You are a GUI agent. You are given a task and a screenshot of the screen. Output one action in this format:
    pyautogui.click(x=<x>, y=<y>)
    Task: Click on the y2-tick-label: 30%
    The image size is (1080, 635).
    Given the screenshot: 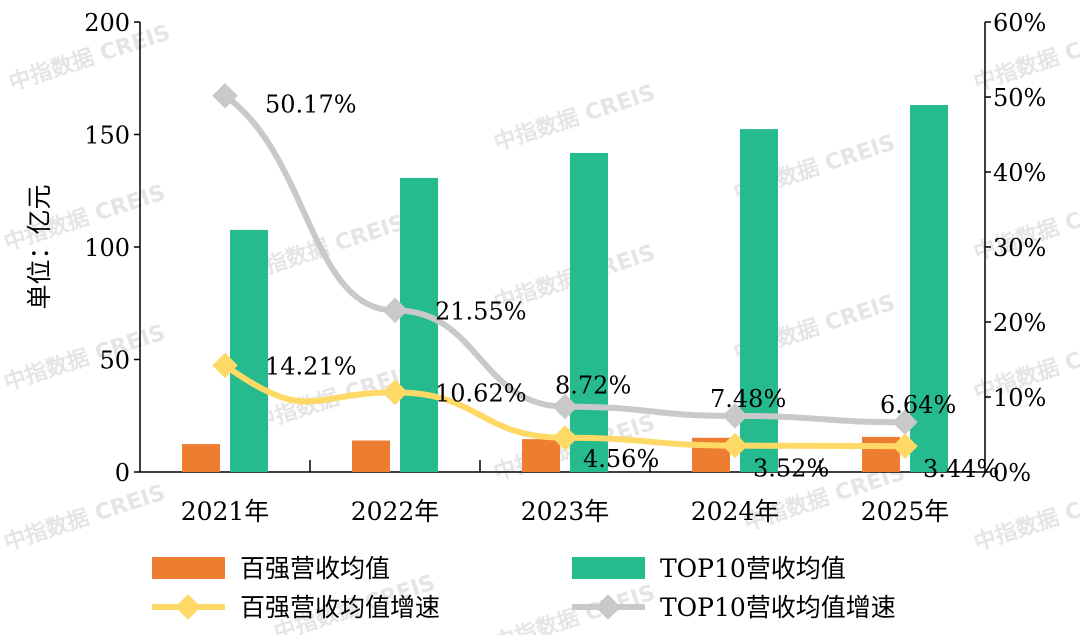 What is the action you would take?
    pyautogui.click(x=1019, y=248)
    